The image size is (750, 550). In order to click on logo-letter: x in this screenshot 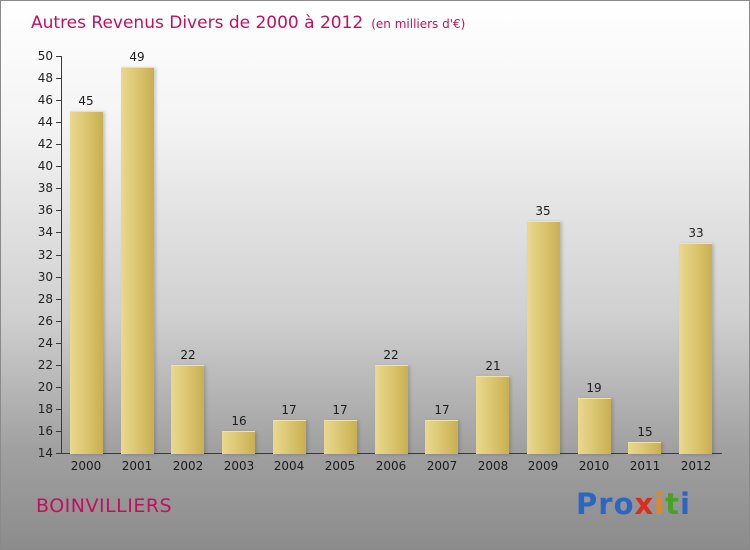, I will do `click(644, 504)`.